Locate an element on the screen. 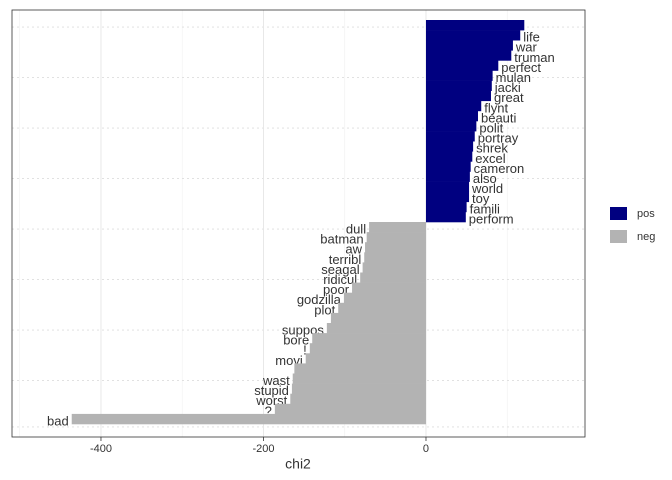 The image size is (672, 480). bar-label: godzilla is located at coordinates (319, 299).